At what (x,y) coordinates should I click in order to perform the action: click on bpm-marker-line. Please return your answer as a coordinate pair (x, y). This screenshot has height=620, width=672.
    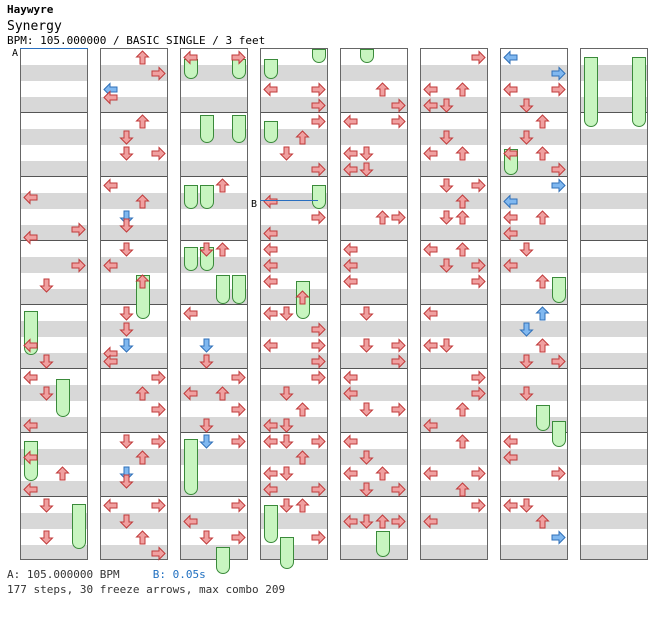
    Looking at the image, I should click on (54, 48).